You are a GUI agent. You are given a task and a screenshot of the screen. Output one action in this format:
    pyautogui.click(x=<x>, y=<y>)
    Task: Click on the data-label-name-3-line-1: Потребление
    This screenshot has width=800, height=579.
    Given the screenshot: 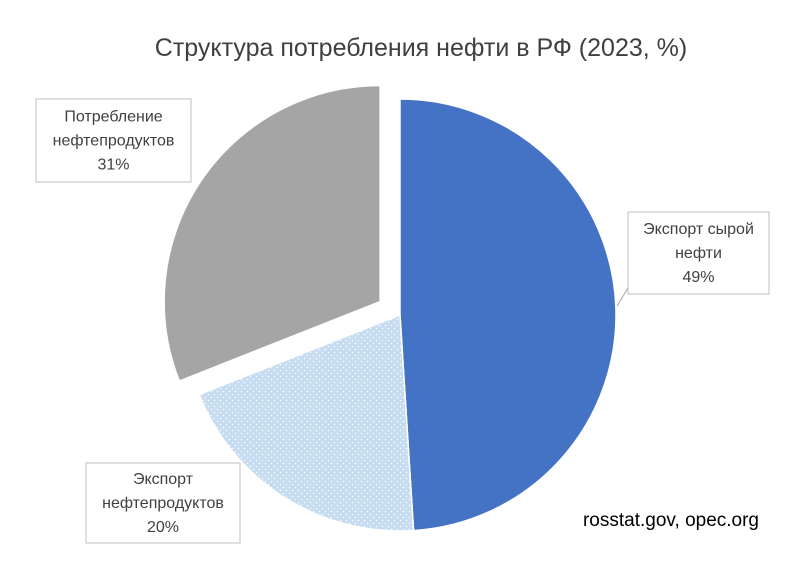 What is the action you would take?
    pyautogui.click(x=113, y=117)
    